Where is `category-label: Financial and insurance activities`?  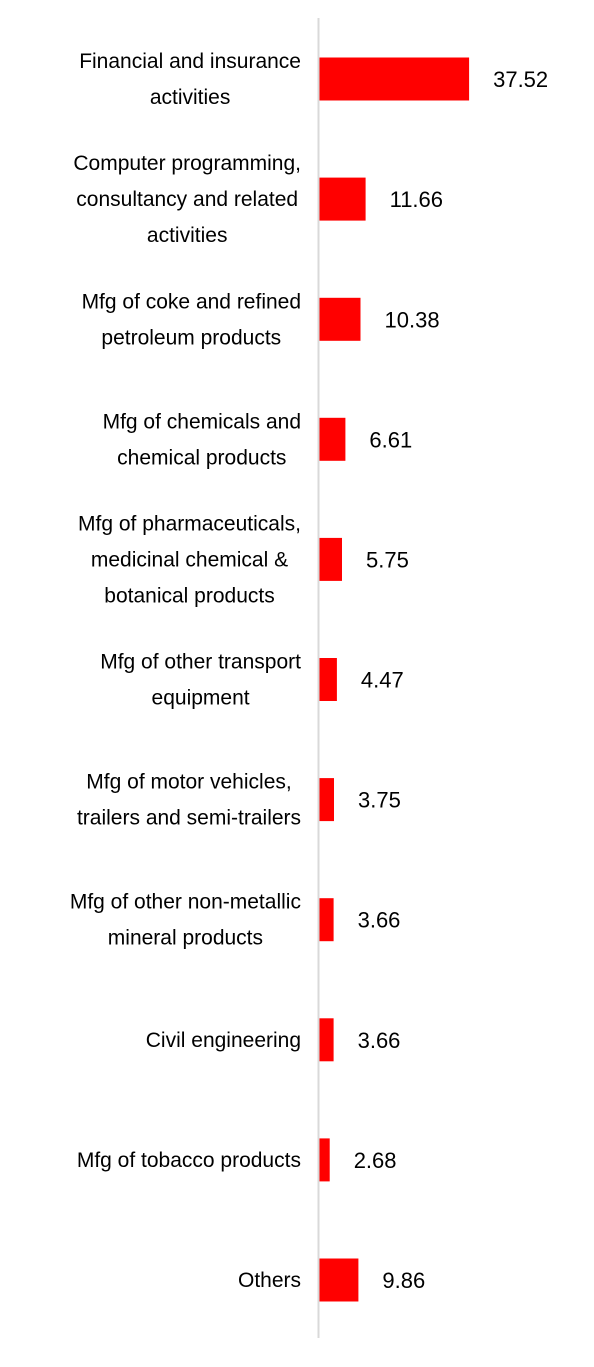 category-label: Financial and insurance activities is located at coordinates (190, 79).